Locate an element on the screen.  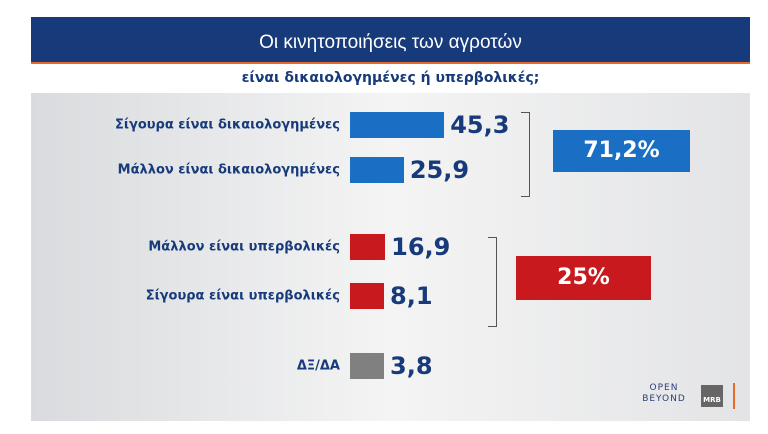
category-label: ΔΞ/ΔΑ is located at coordinates (318, 366).